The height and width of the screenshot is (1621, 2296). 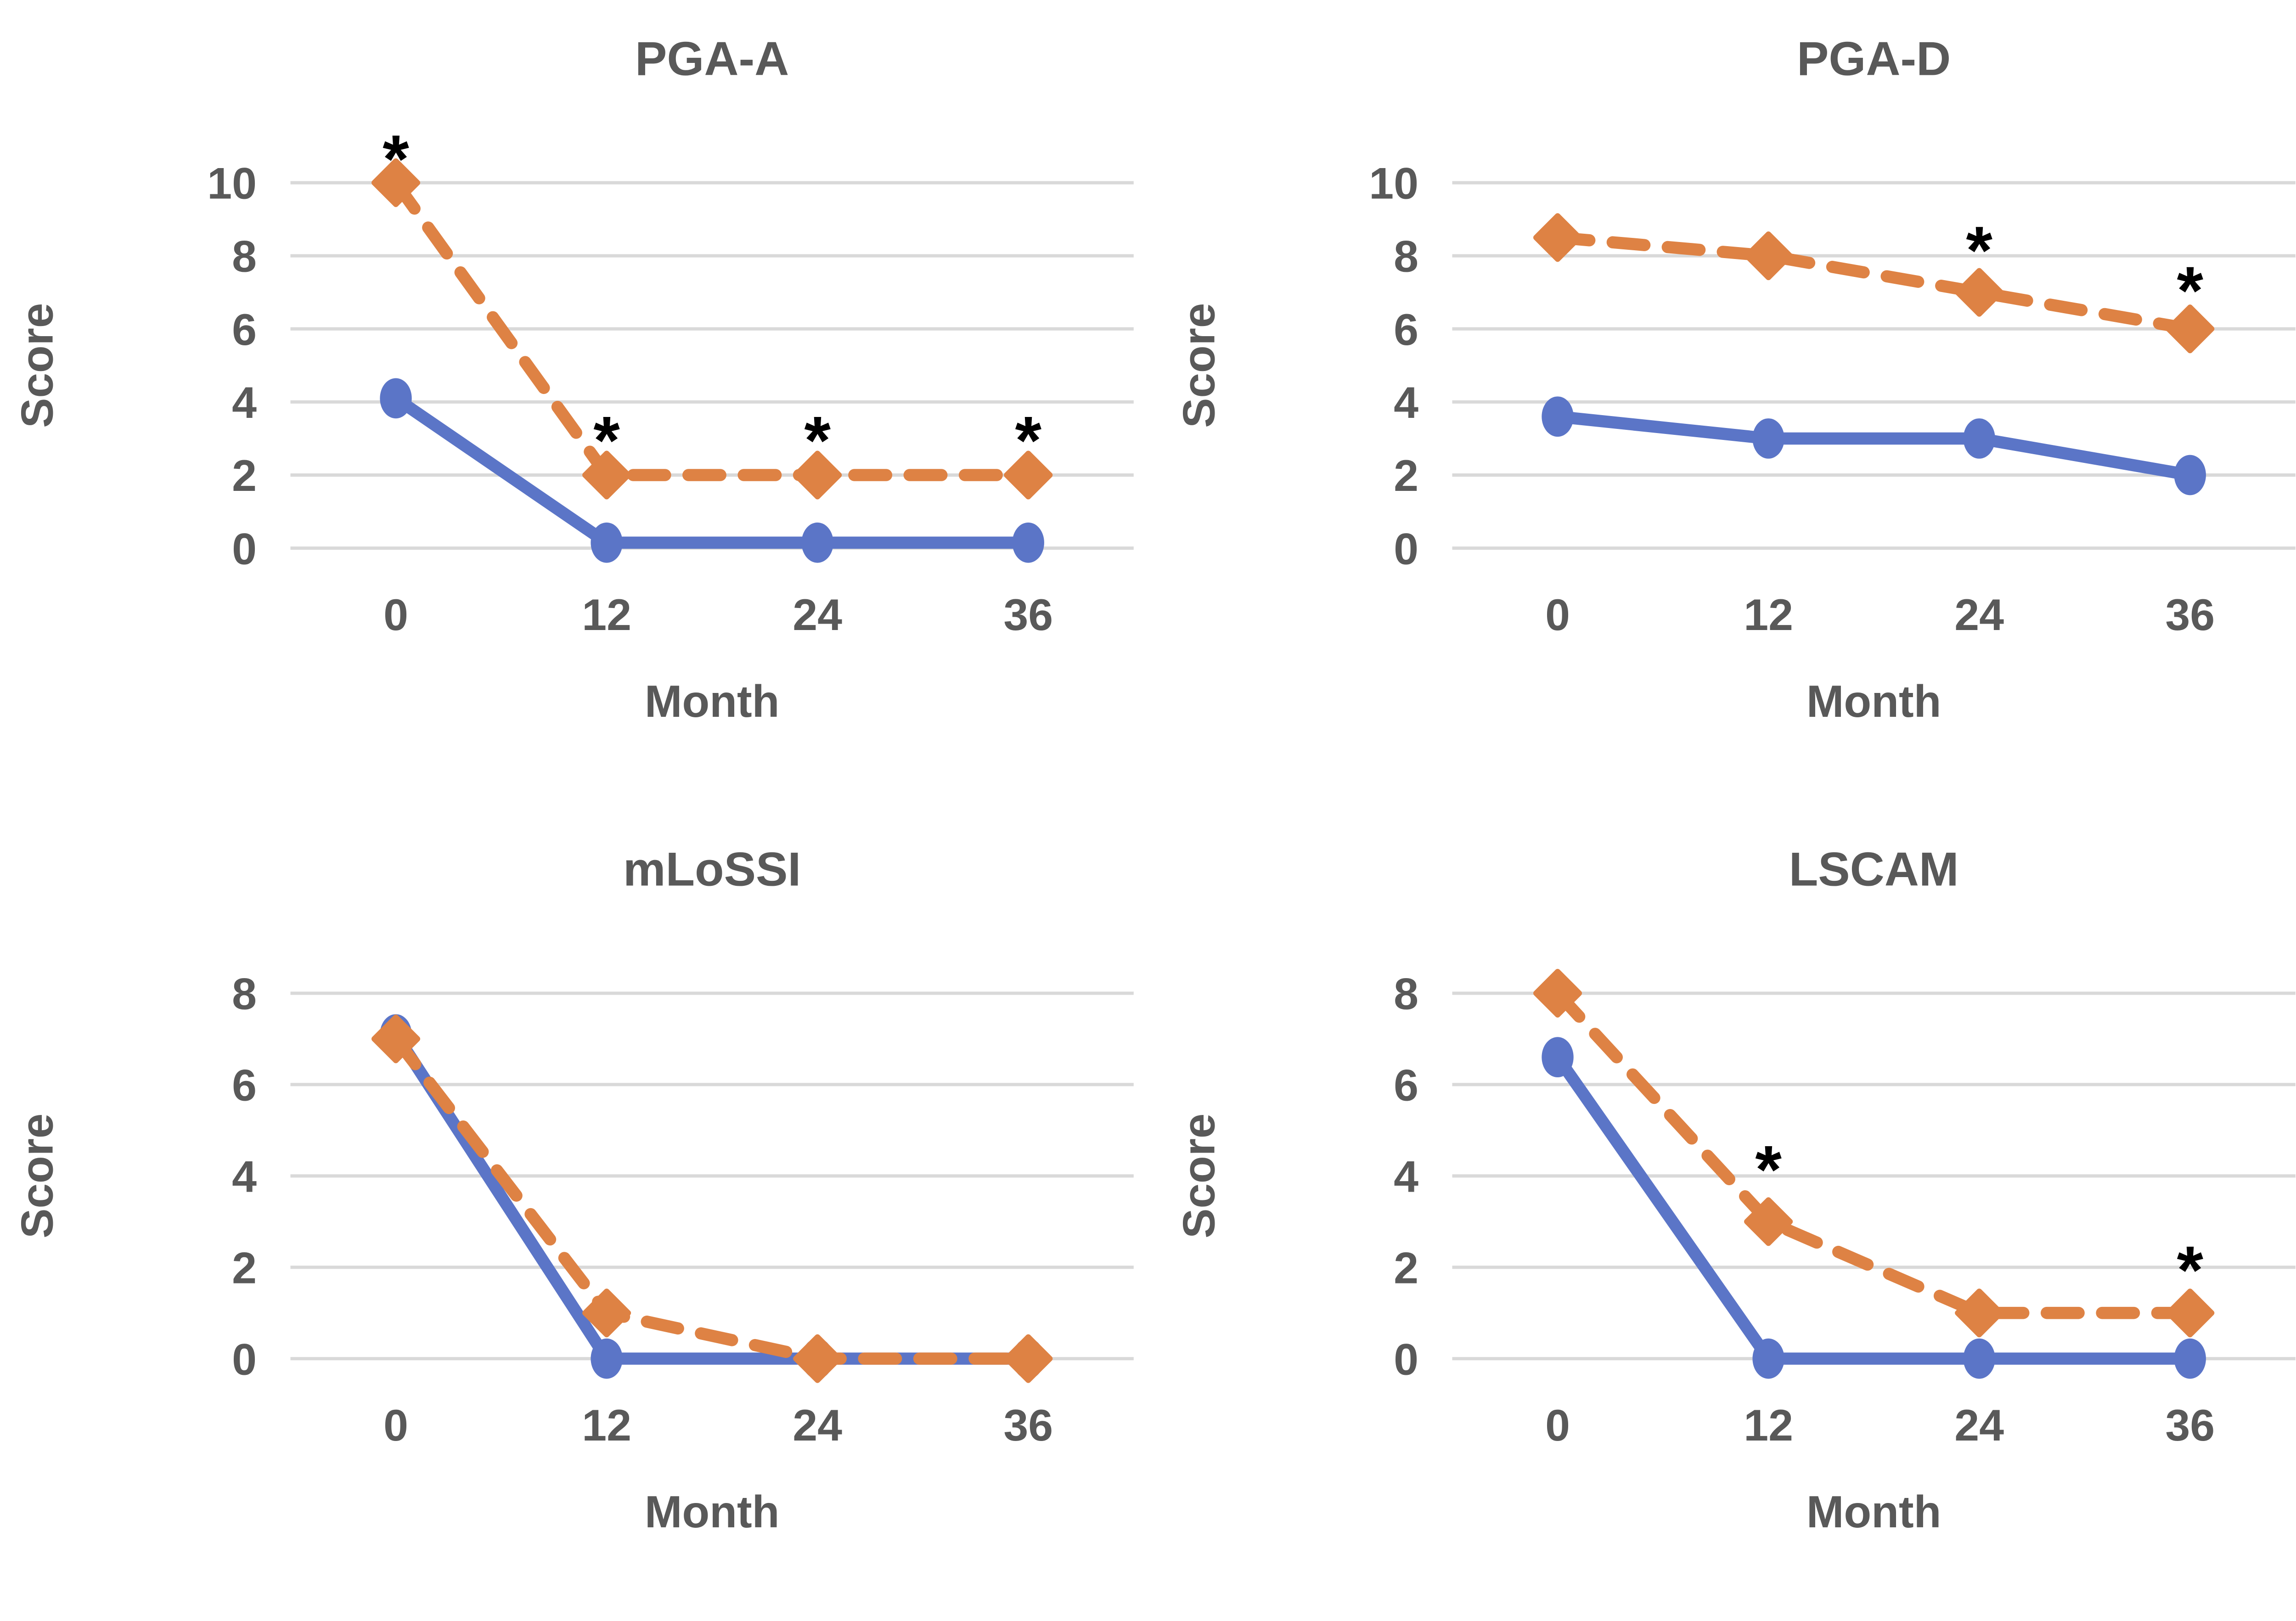 I want to click on chart-title: mLoSSI, so click(x=712, y=870).